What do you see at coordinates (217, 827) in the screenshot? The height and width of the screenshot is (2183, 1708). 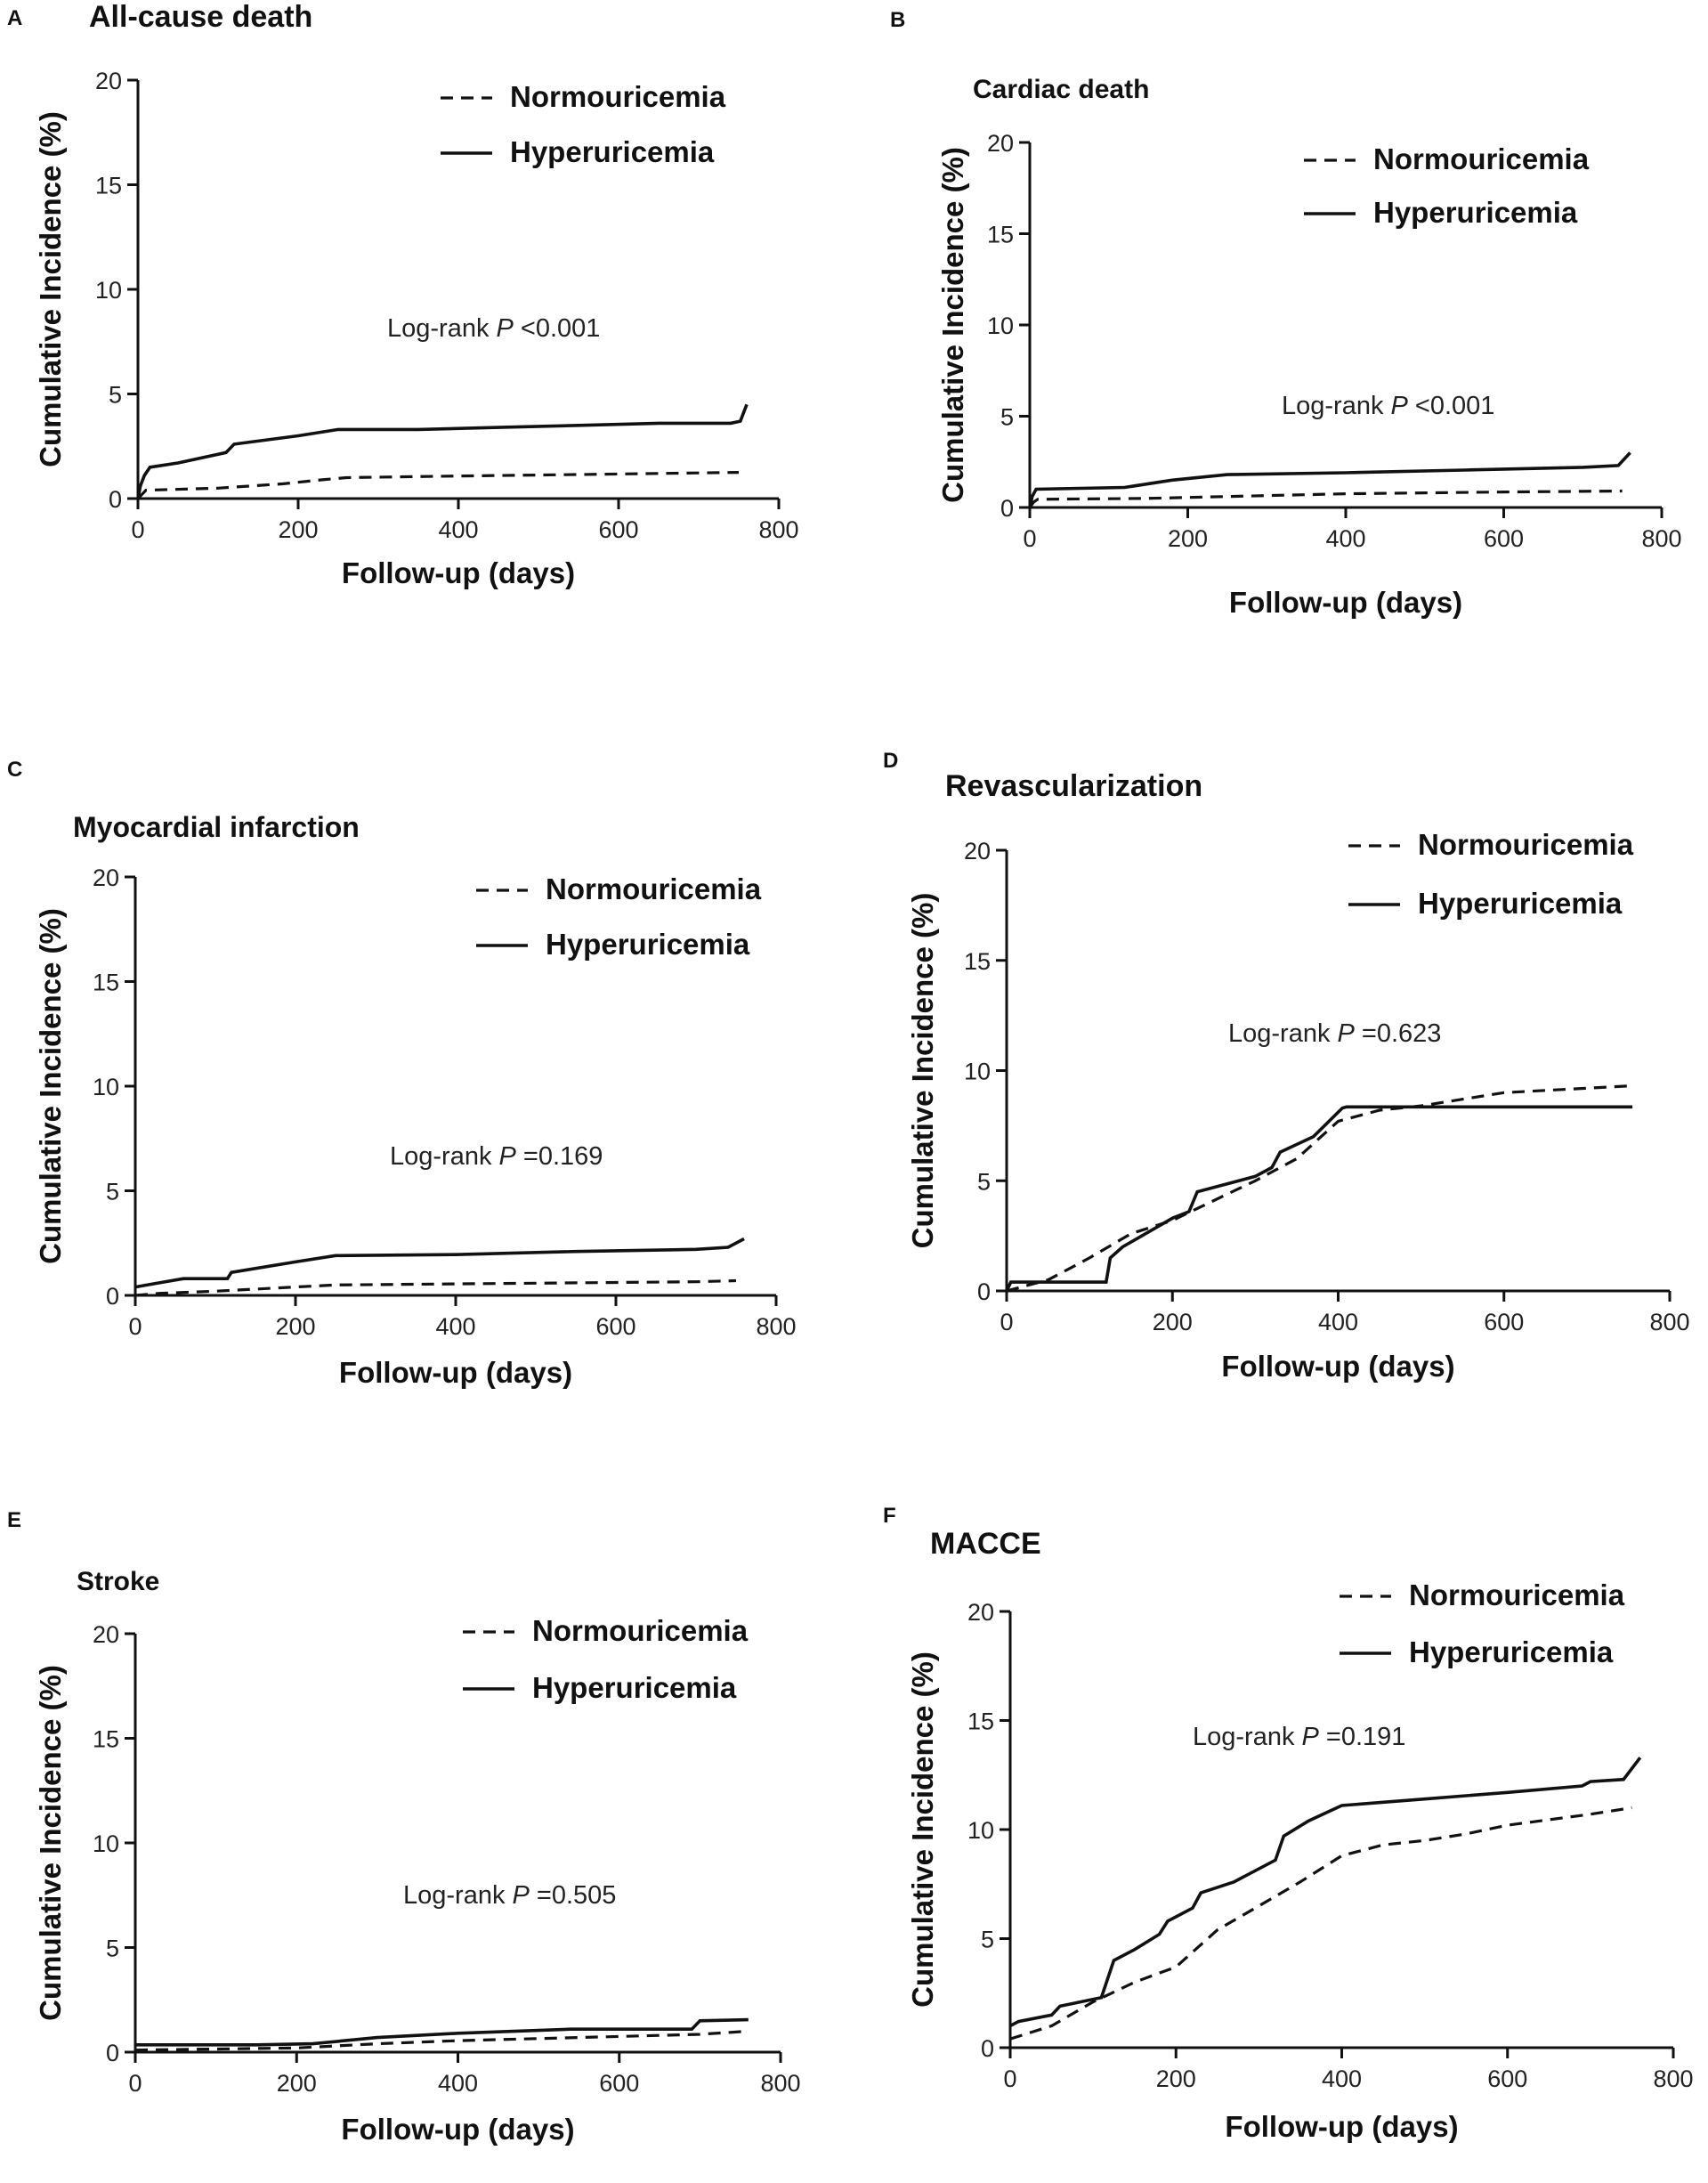 I see `chart-title: Myocardial infarction` at bounding box center [217, 827].